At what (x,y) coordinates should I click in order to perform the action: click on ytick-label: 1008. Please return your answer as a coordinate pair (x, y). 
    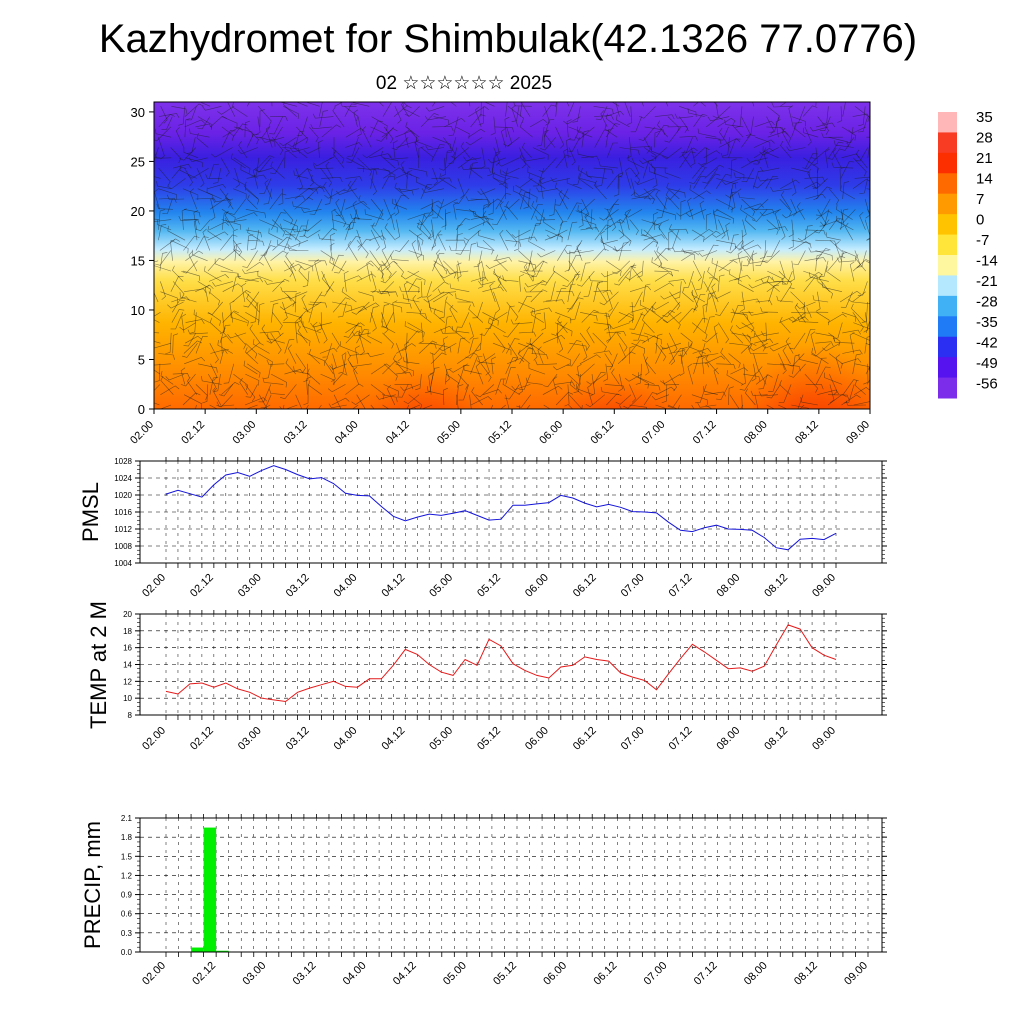
    Looking at the image, I should click on (123, 546).